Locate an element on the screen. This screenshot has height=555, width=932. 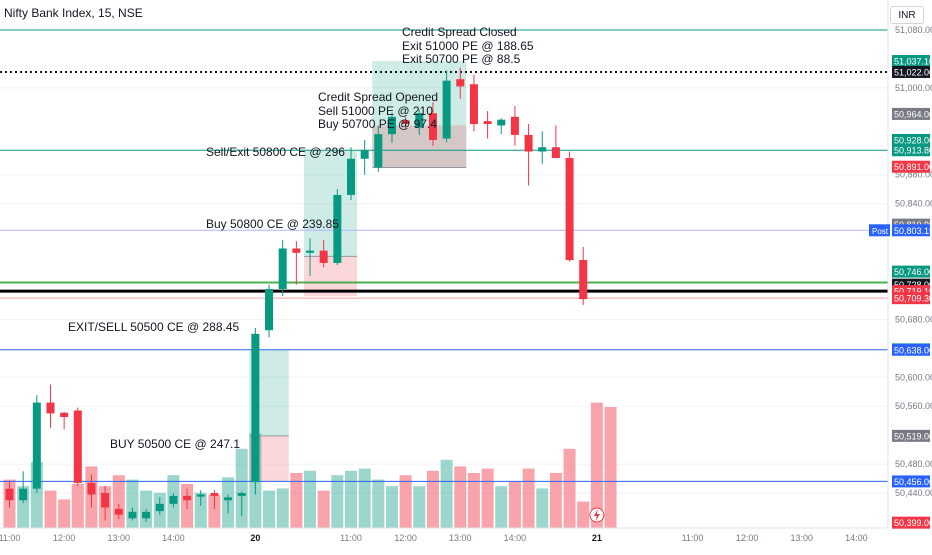
annotation-text: Exit 50700 PE @ 88.5 is located at coordinates (461, 59).